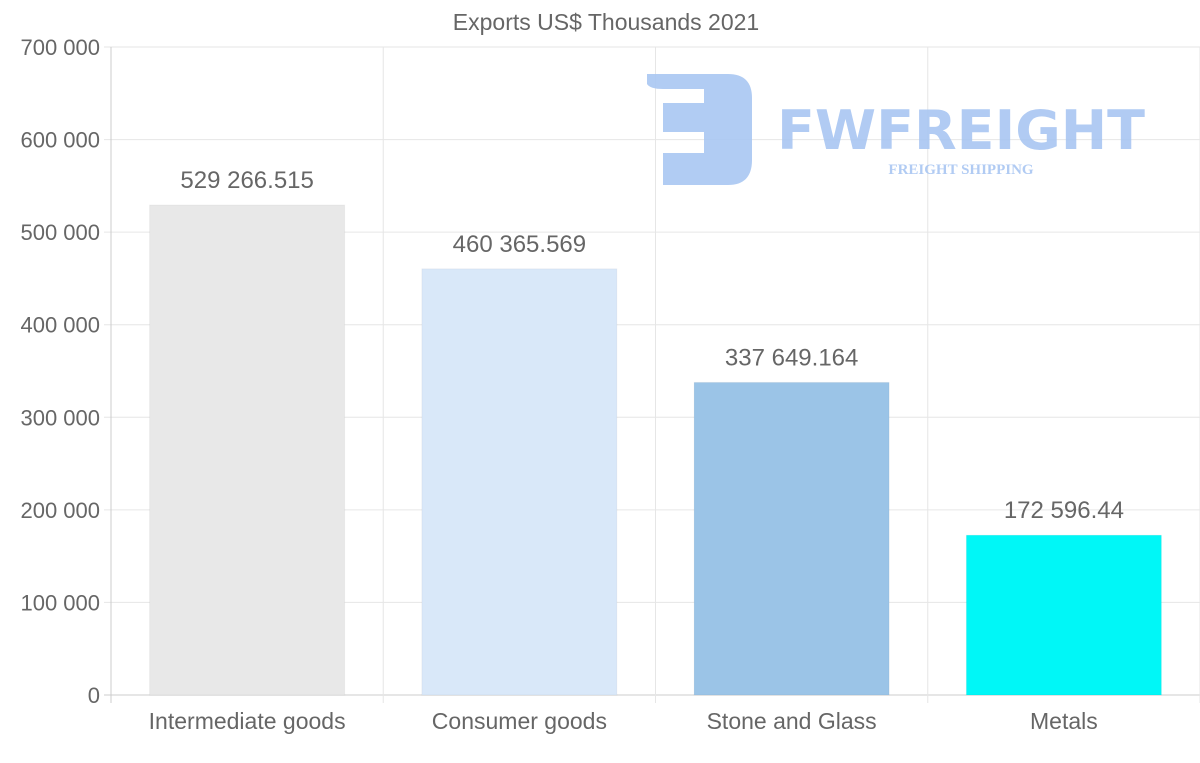  Describe the element at coordinates (519, 721) in the screenshot. I see `x-tick-label: Consumer goods` at that location.